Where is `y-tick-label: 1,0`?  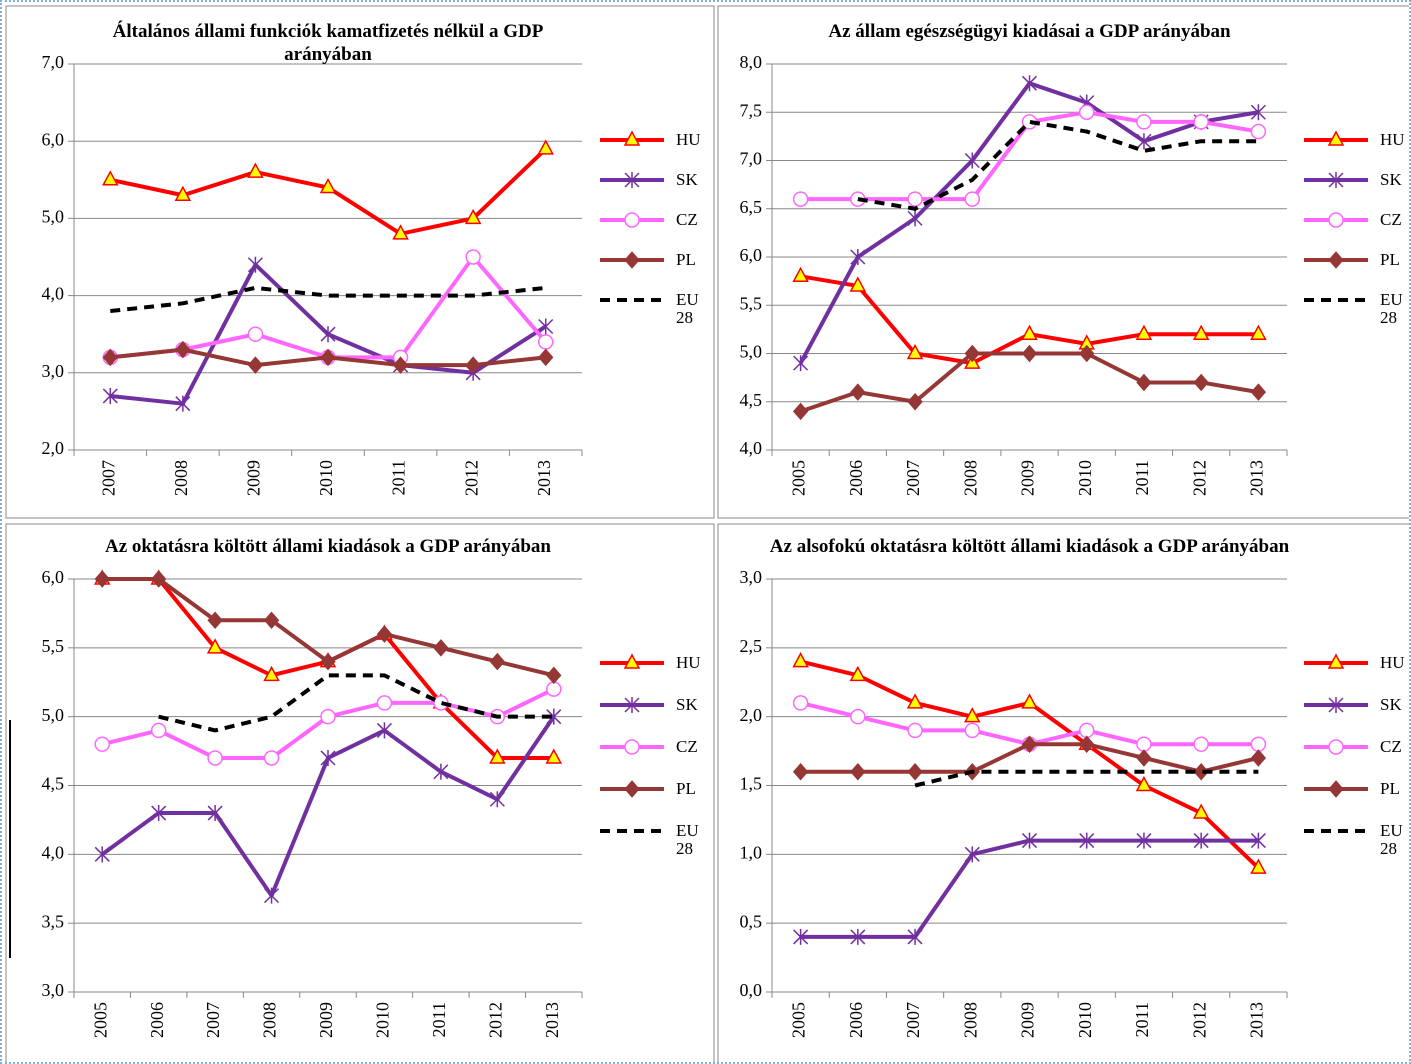
y-tick-label: 1,0 is located at coordinates (751, 852).